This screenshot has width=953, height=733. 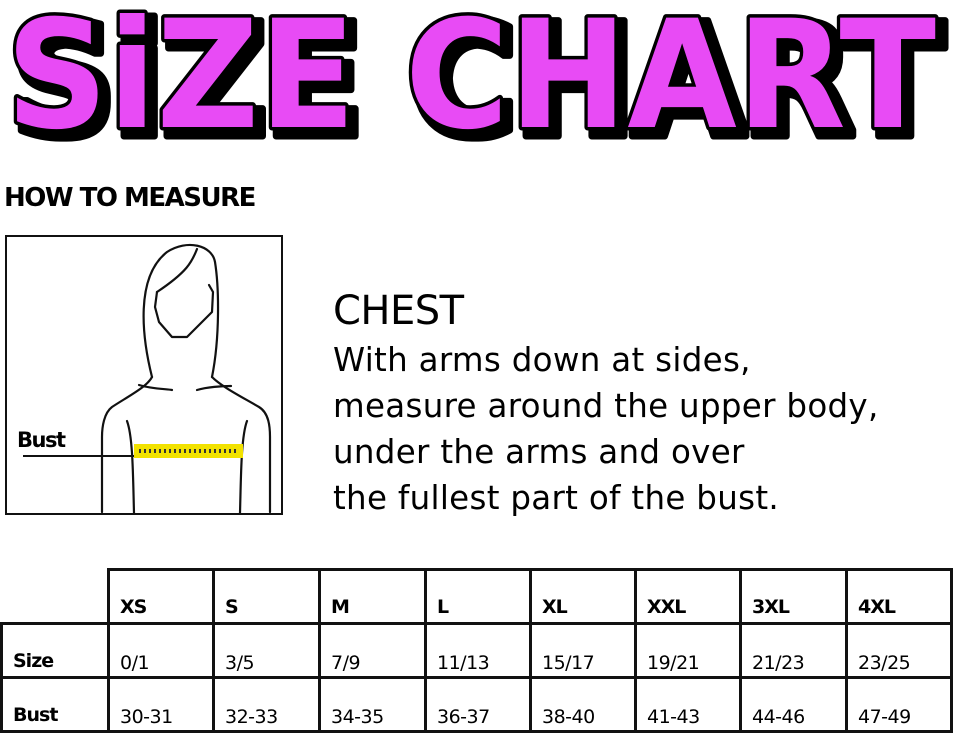 I want to click on table-cell: 38-40, so click(x=583, y=704).